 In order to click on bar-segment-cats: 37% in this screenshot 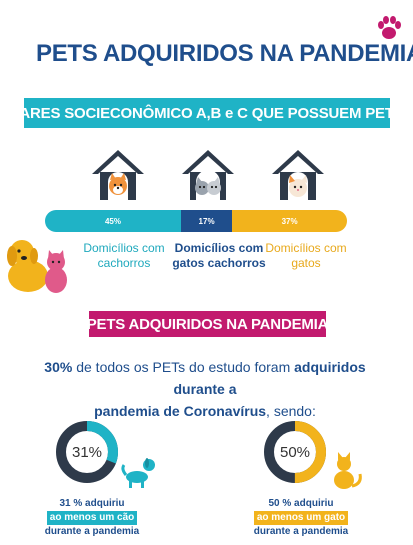, I will do `click(289, 221)`.